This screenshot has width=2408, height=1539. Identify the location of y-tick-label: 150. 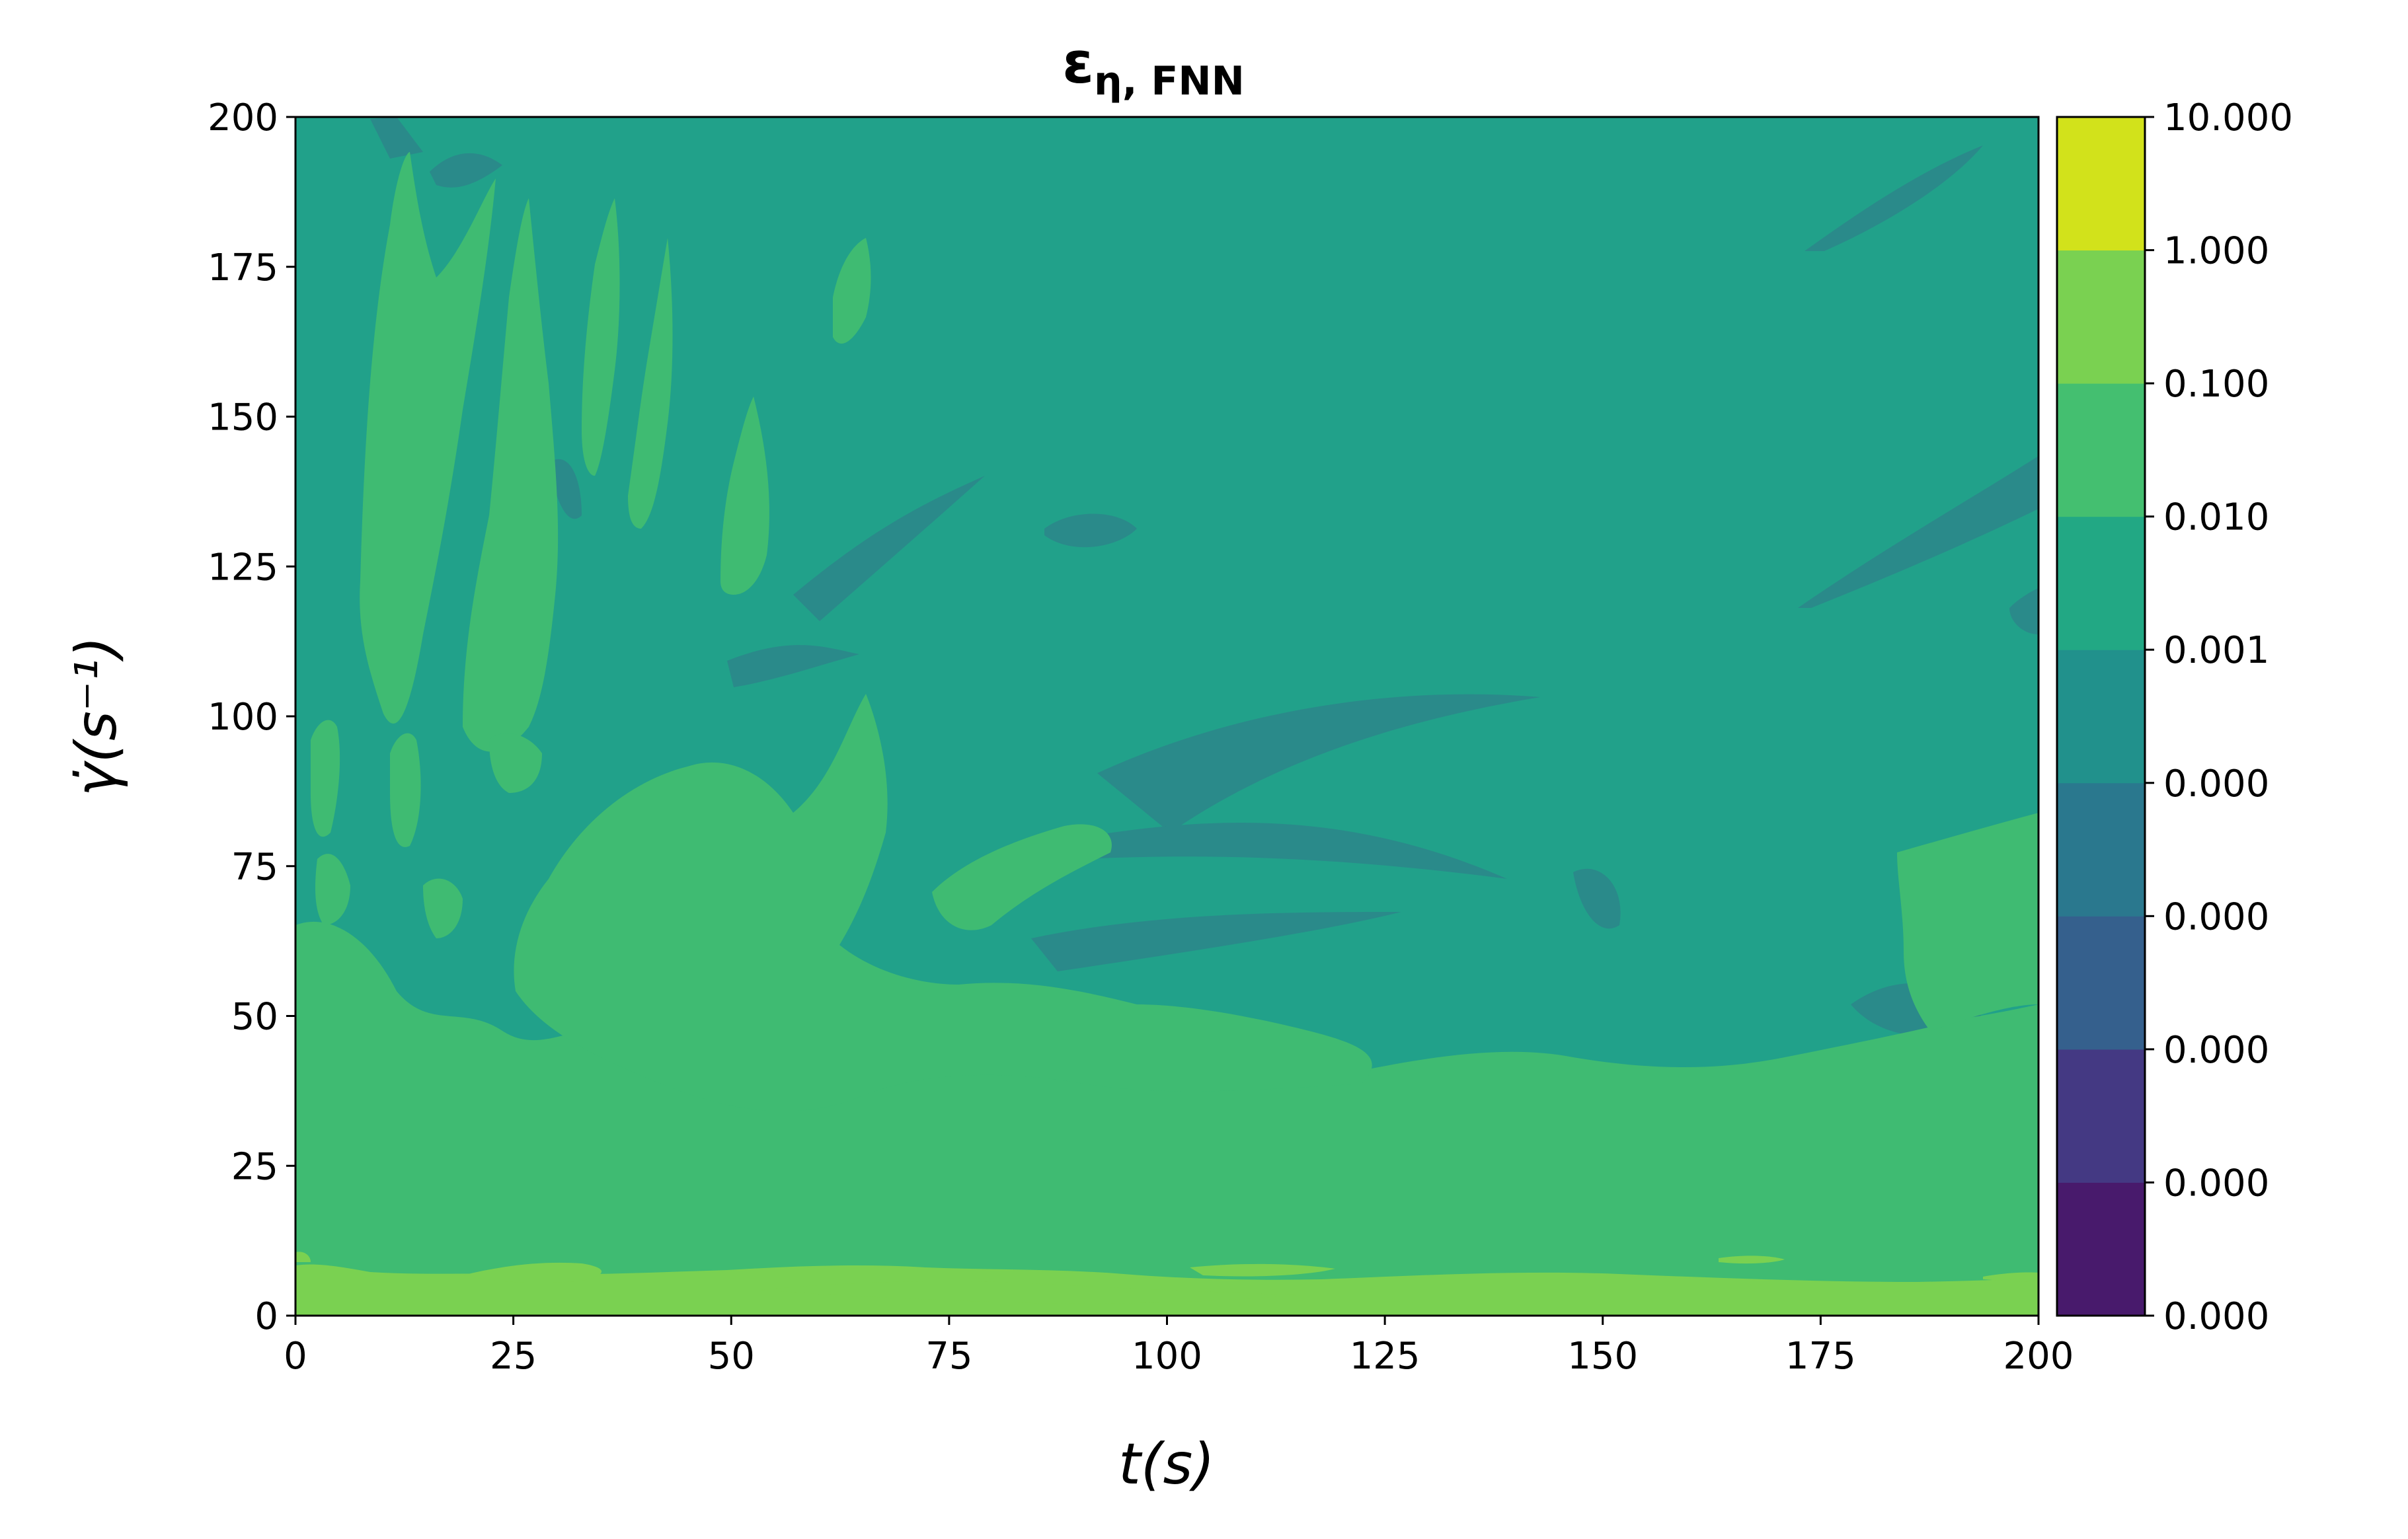
(243, 417).